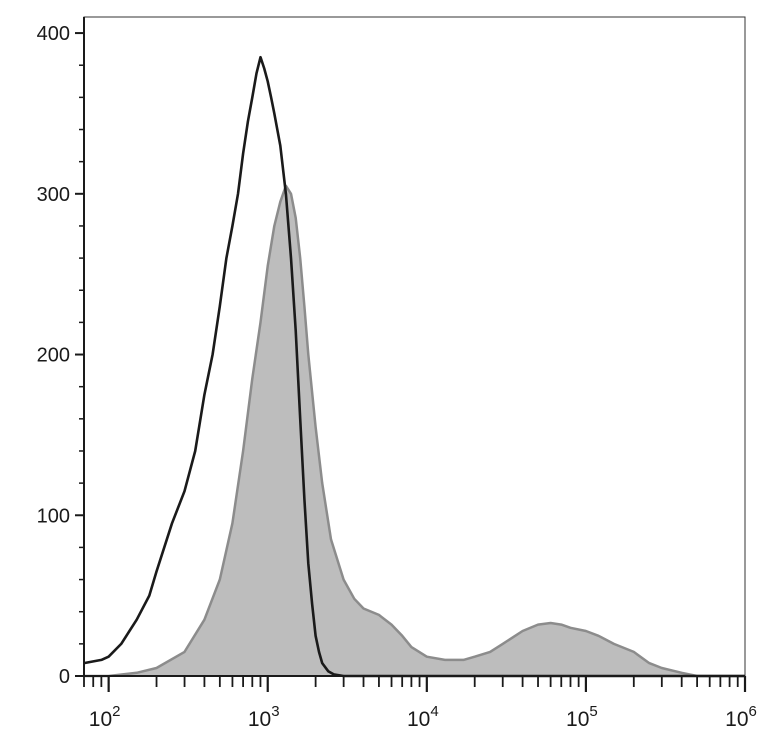 Image resolution: width=769 pixels, height=753 pixels. I want to click on x-tick-label: 10², so click(105, 717).